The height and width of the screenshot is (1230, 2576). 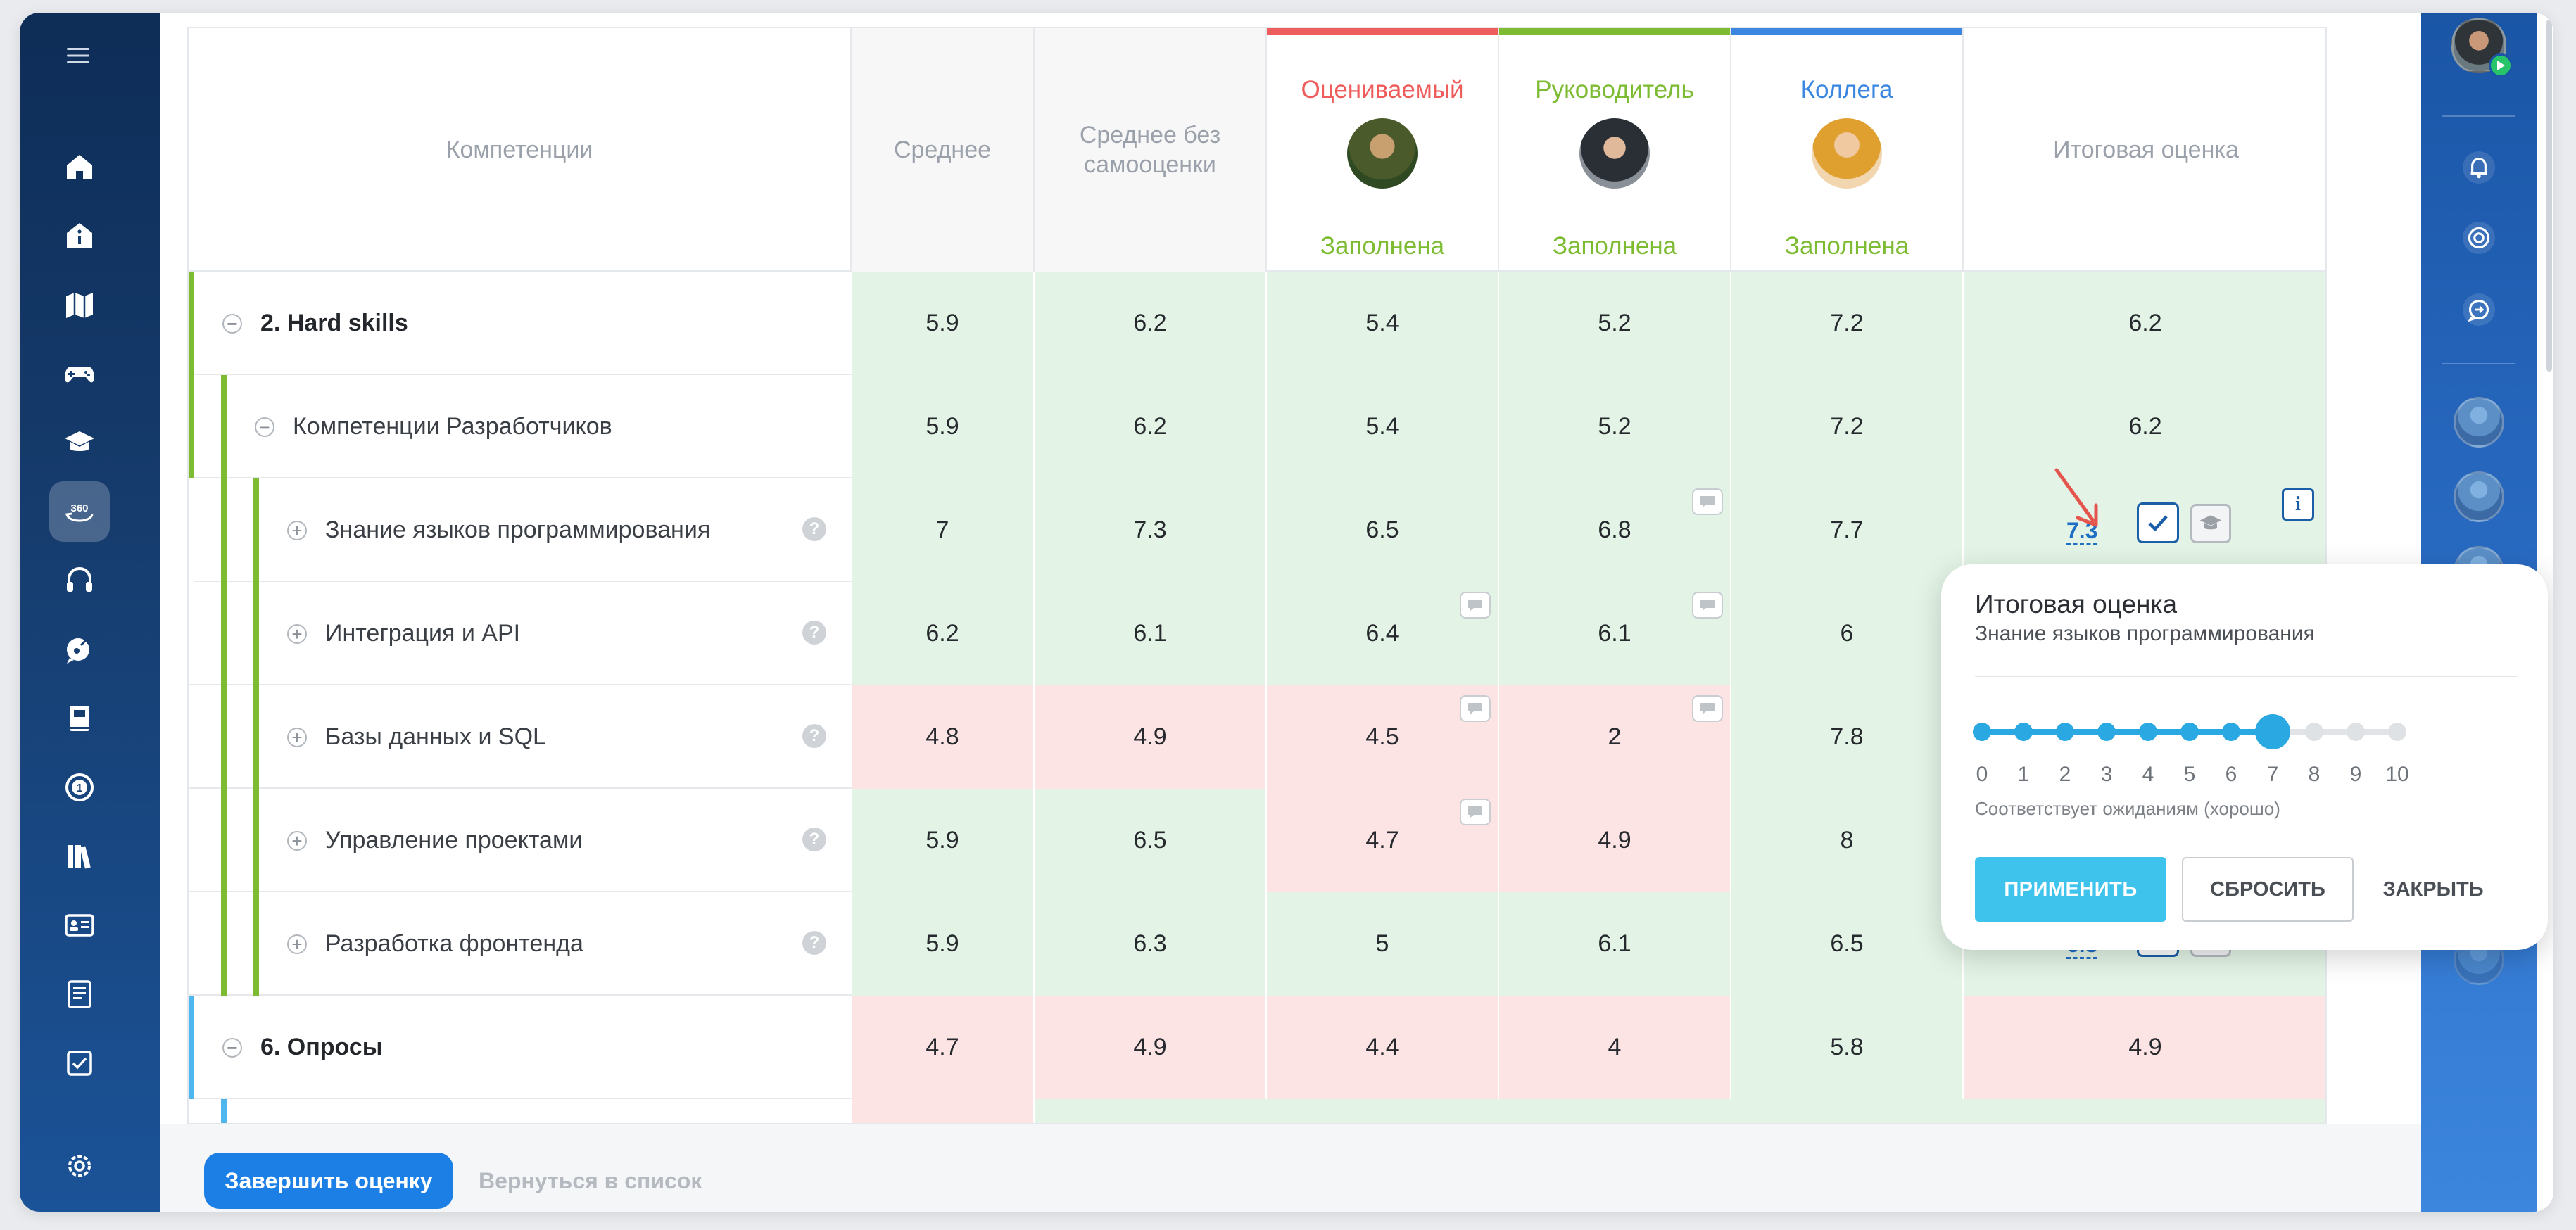 I want to click on row-label: + Знание языков программирования, so click(x=498, y=530).